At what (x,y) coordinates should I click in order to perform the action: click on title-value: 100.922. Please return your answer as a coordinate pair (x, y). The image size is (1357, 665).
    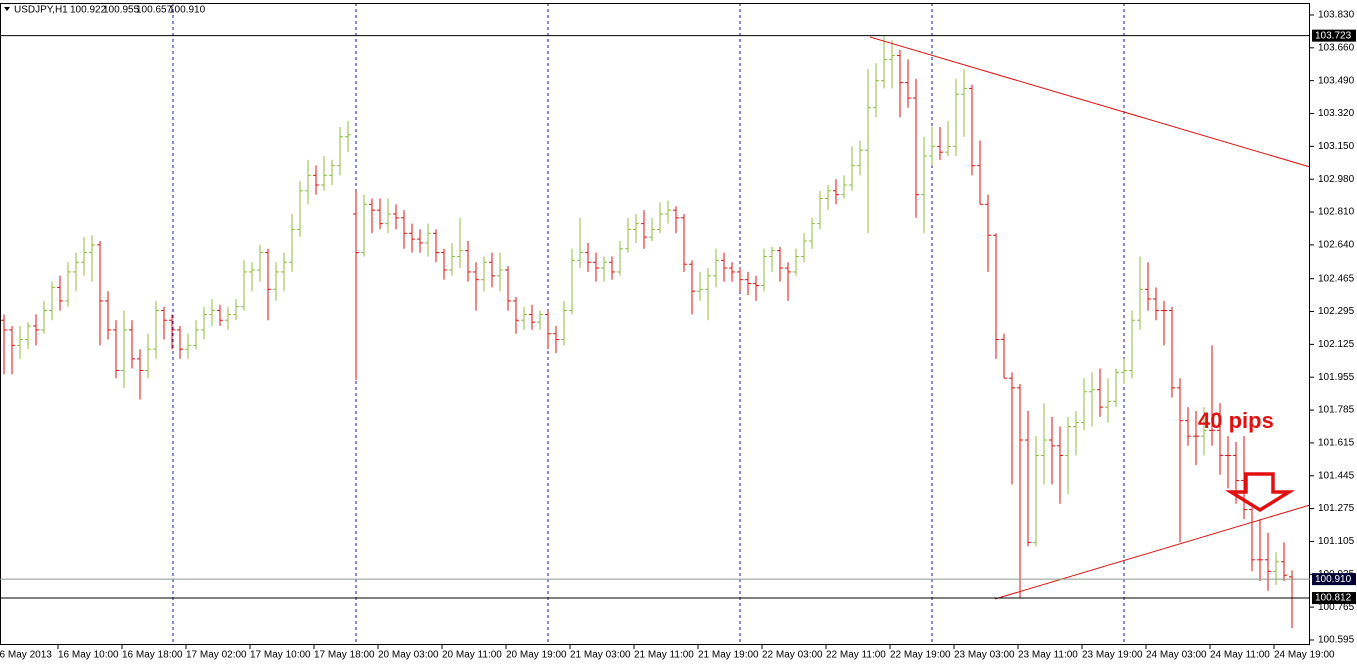
    Looking at the image, I should click on (88, 10).